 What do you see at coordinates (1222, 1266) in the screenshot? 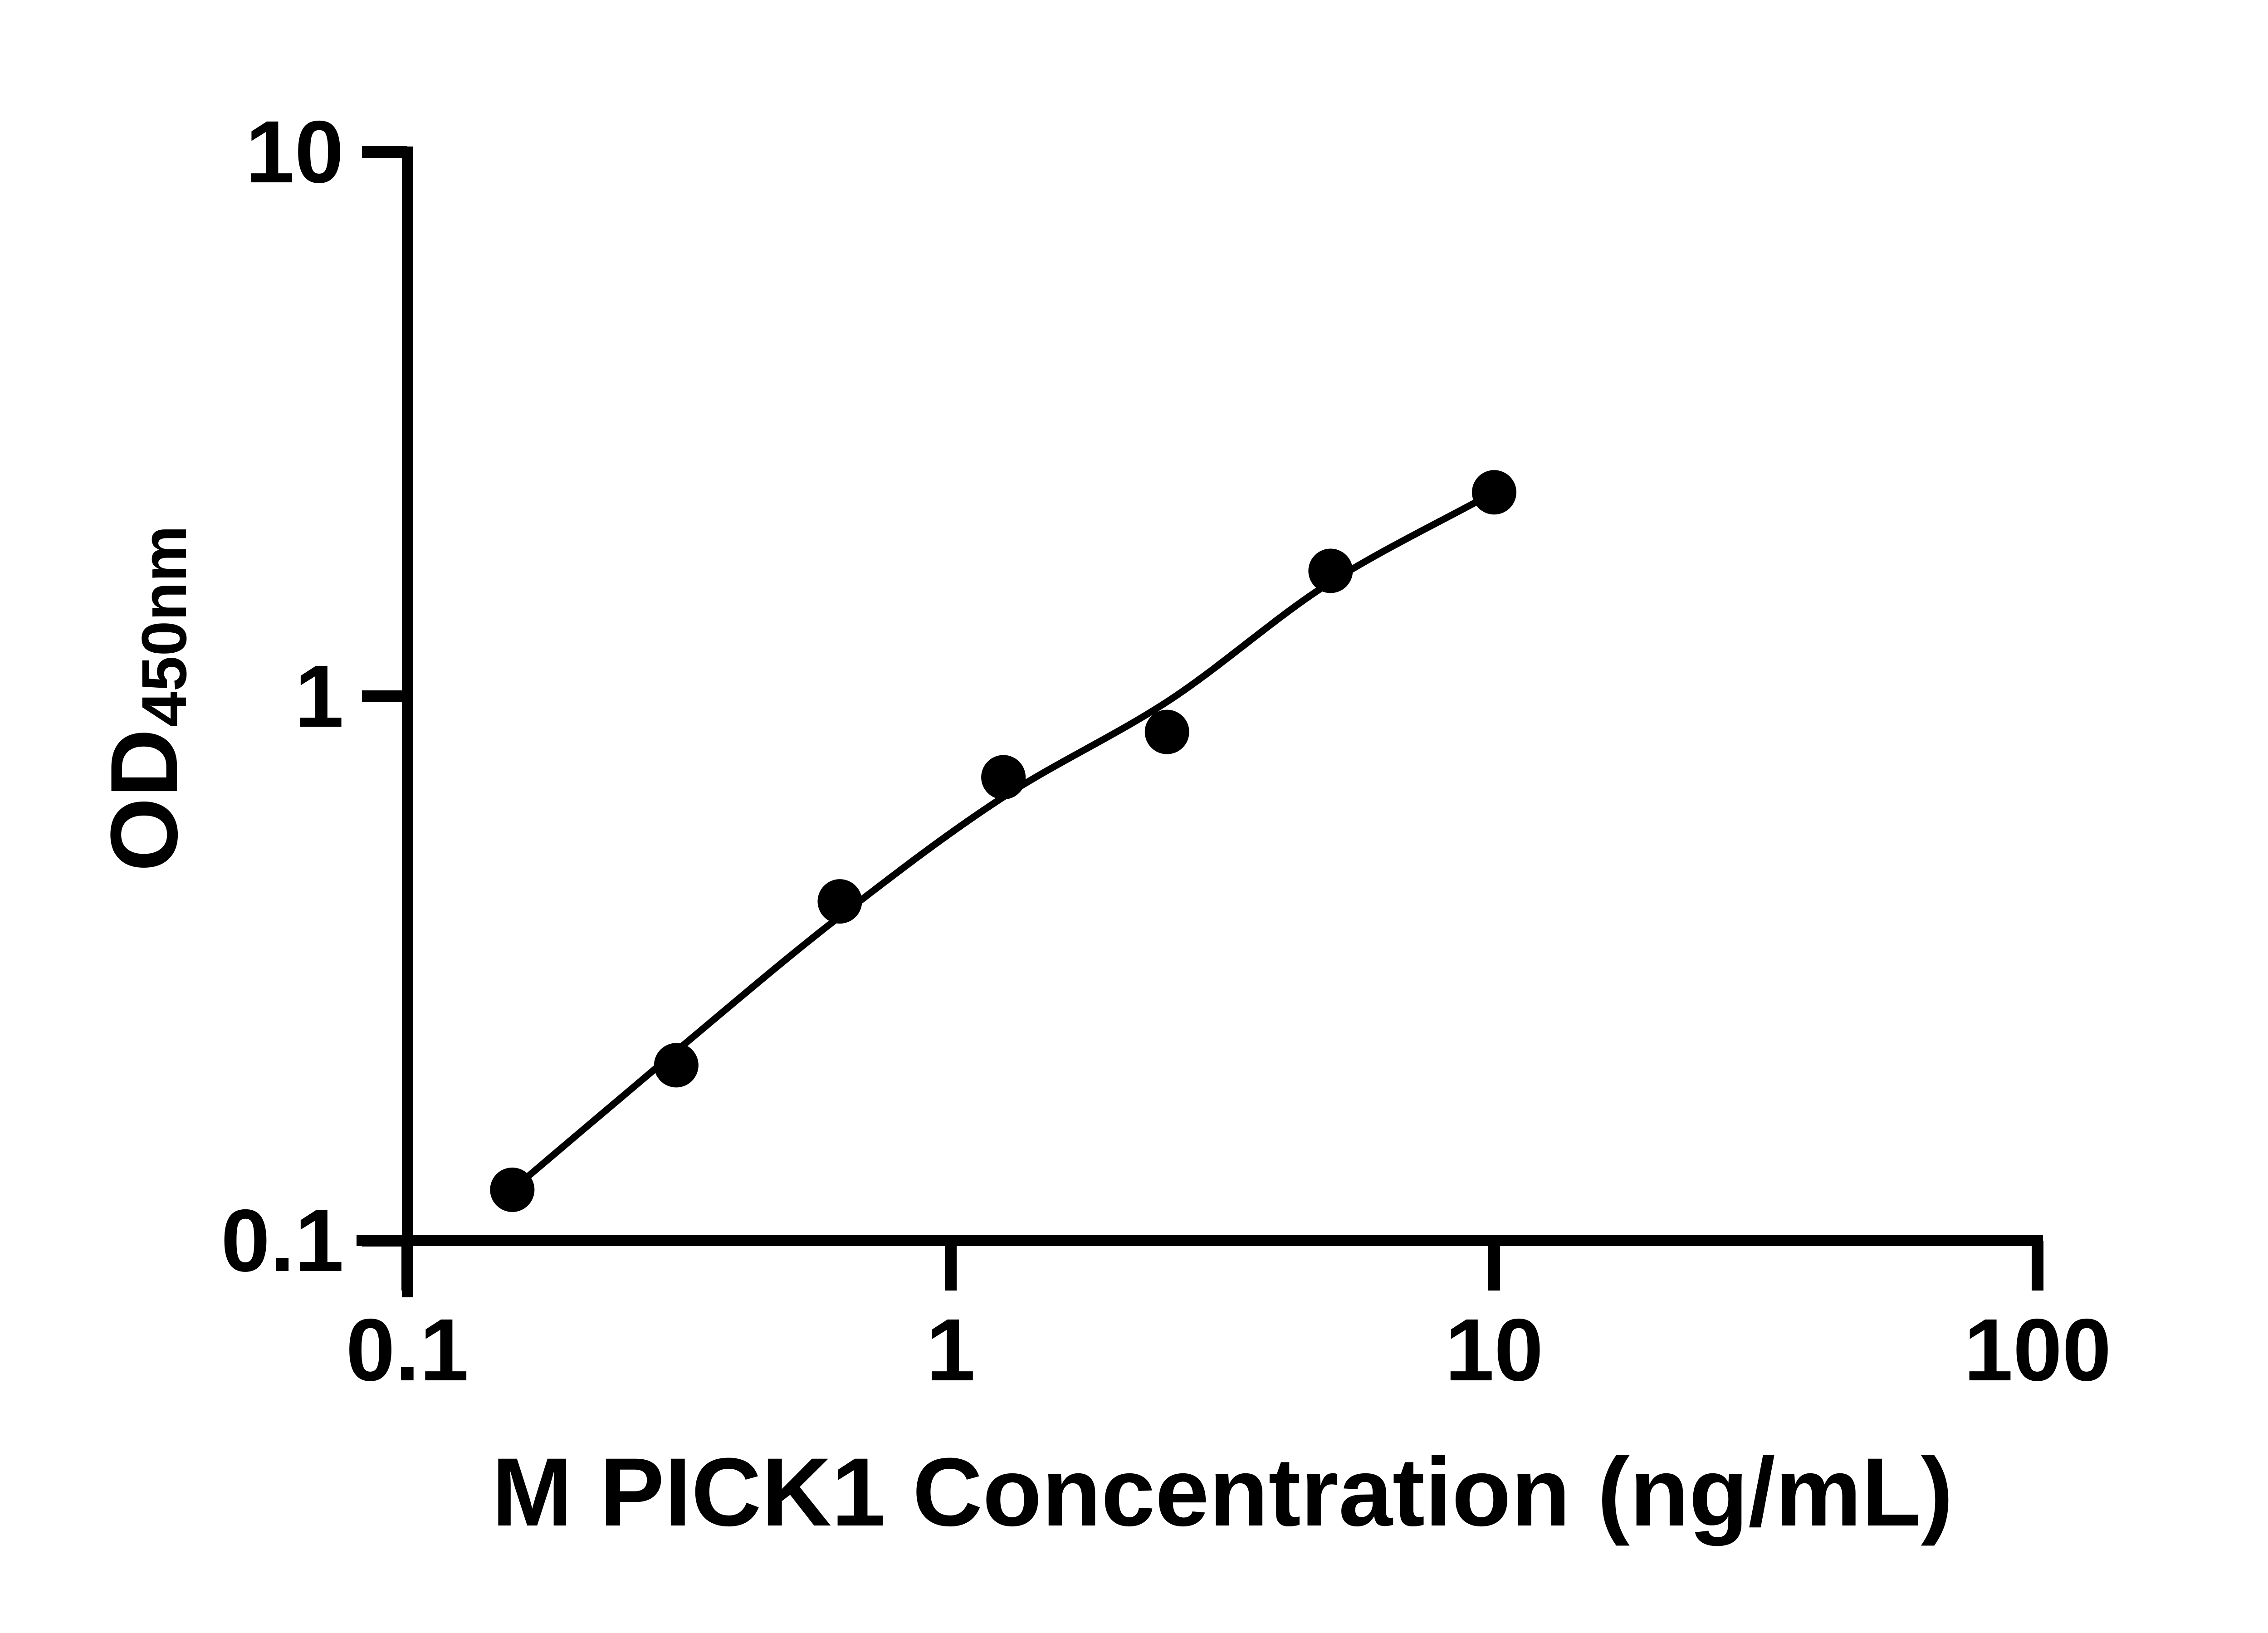
I see `x-axis-ticks` at bounding box center [1222, 1266].